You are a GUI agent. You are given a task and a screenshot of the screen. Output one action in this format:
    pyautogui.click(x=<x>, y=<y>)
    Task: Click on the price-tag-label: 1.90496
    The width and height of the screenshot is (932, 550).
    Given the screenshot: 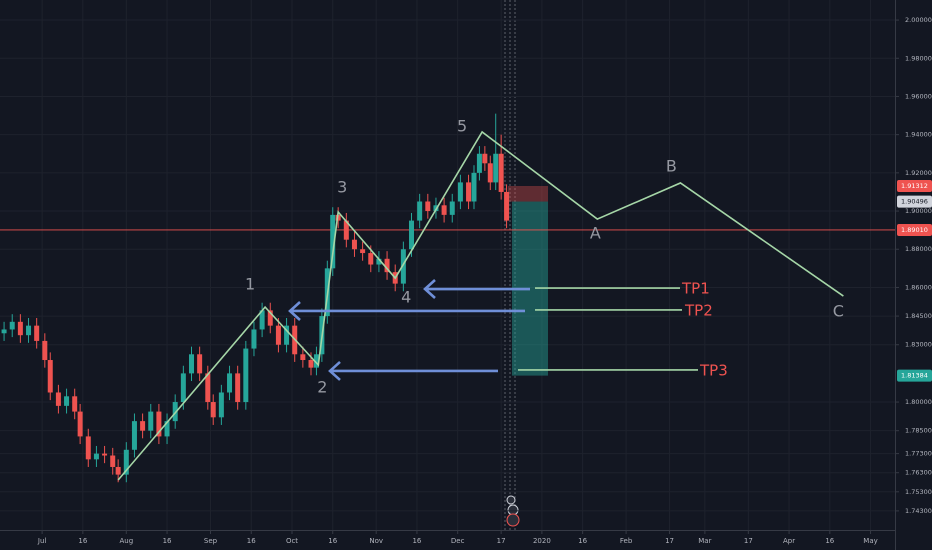 What is the action you would take?
    pyautogui.click(x=914, y=202)
    